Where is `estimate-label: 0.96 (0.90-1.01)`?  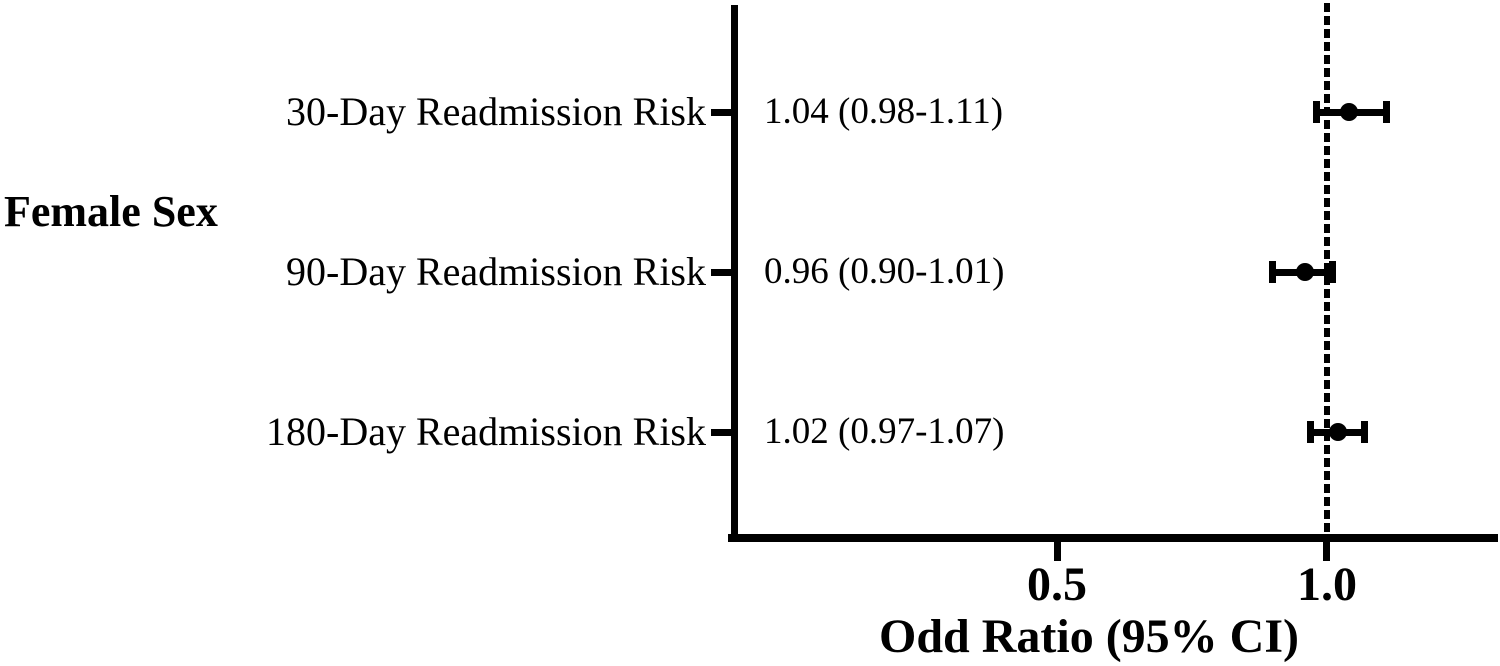
estimate-label: 0.96 (0.90-1.01) is located at coordinates (884, 271).